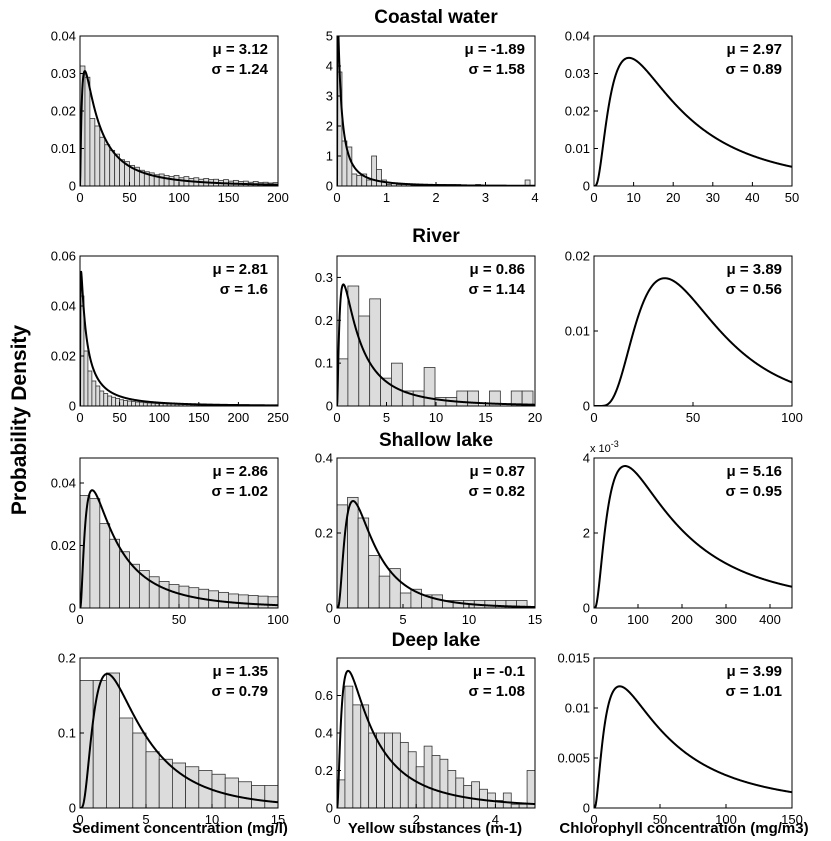 This screenshot has width=831, height=841. Describe the element at coordinates (485, 417) in the screenshot. I see `panel-1-1-xtick-label-3: 15` at that location.